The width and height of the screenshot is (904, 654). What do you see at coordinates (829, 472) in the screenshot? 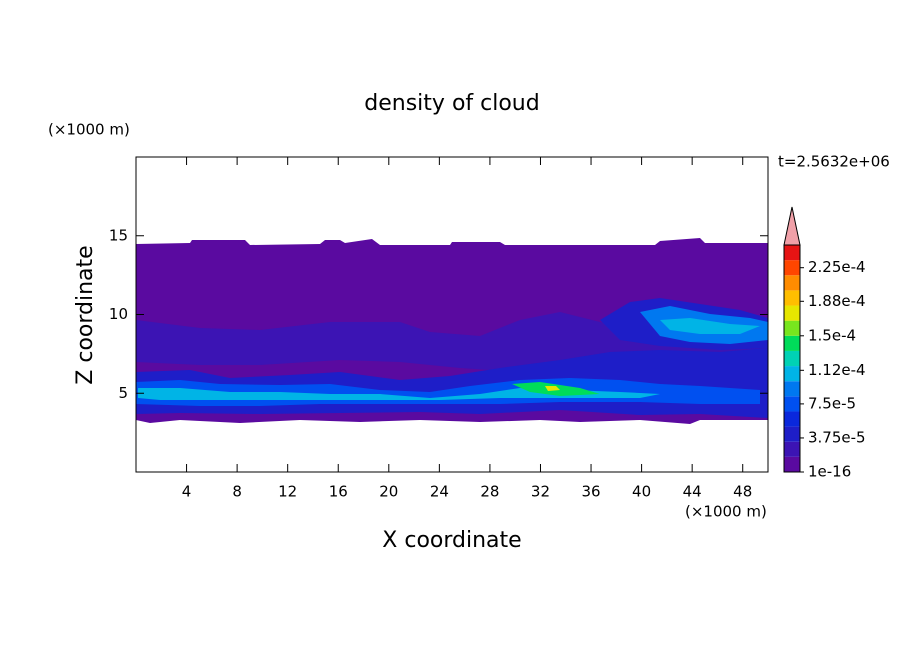
I see `colorbar-tick-label: 1e-16` at bounding box center [829, 472].